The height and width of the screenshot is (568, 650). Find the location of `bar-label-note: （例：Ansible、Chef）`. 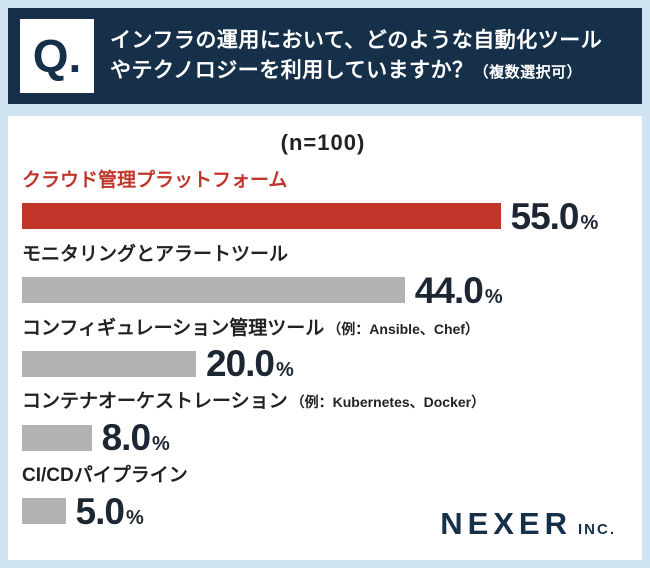

bar-label-note: （例：Ansible、Chef） is located at coordinates (403, 328).